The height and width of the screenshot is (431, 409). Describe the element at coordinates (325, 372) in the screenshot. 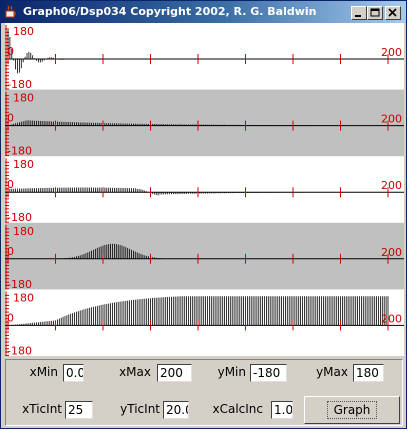

I see `ymax-label: yMax` at that location.